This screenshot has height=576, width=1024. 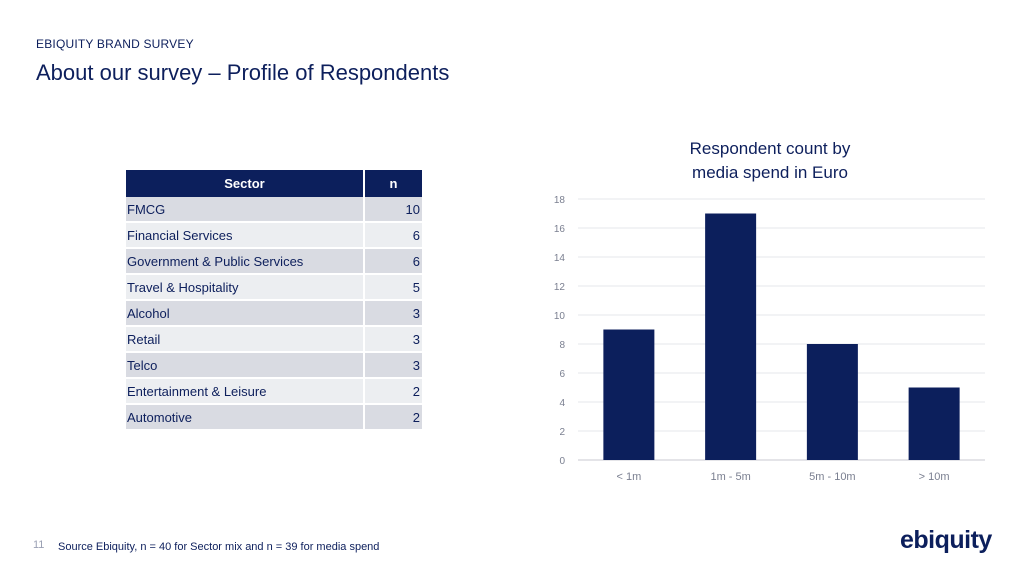 What do you see at coordinates (934, 477) in the screenshot?
I see `x-tick-label: > 10m` at bounding box center [934, 477].